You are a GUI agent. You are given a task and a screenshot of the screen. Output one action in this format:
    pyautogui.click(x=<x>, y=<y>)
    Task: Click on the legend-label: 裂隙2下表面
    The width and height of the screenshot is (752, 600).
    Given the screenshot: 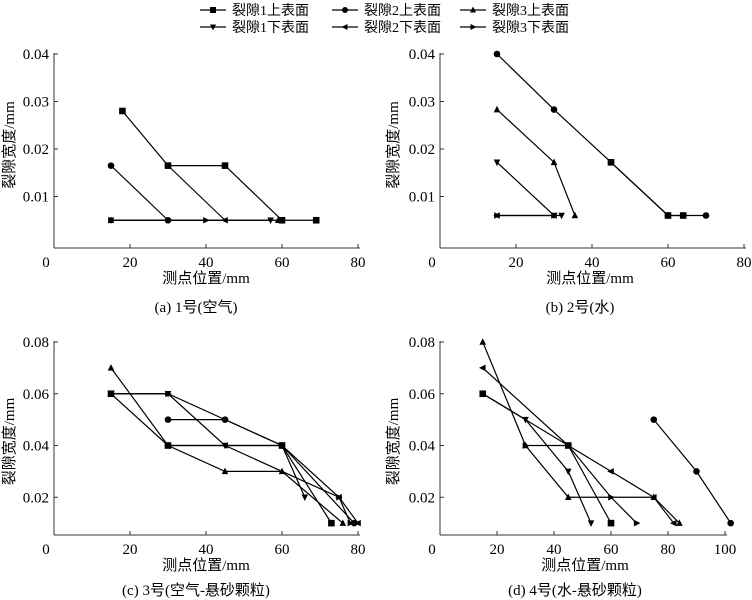 What is the action you would take?
    pyautogui.click(x=402, y=28)
    